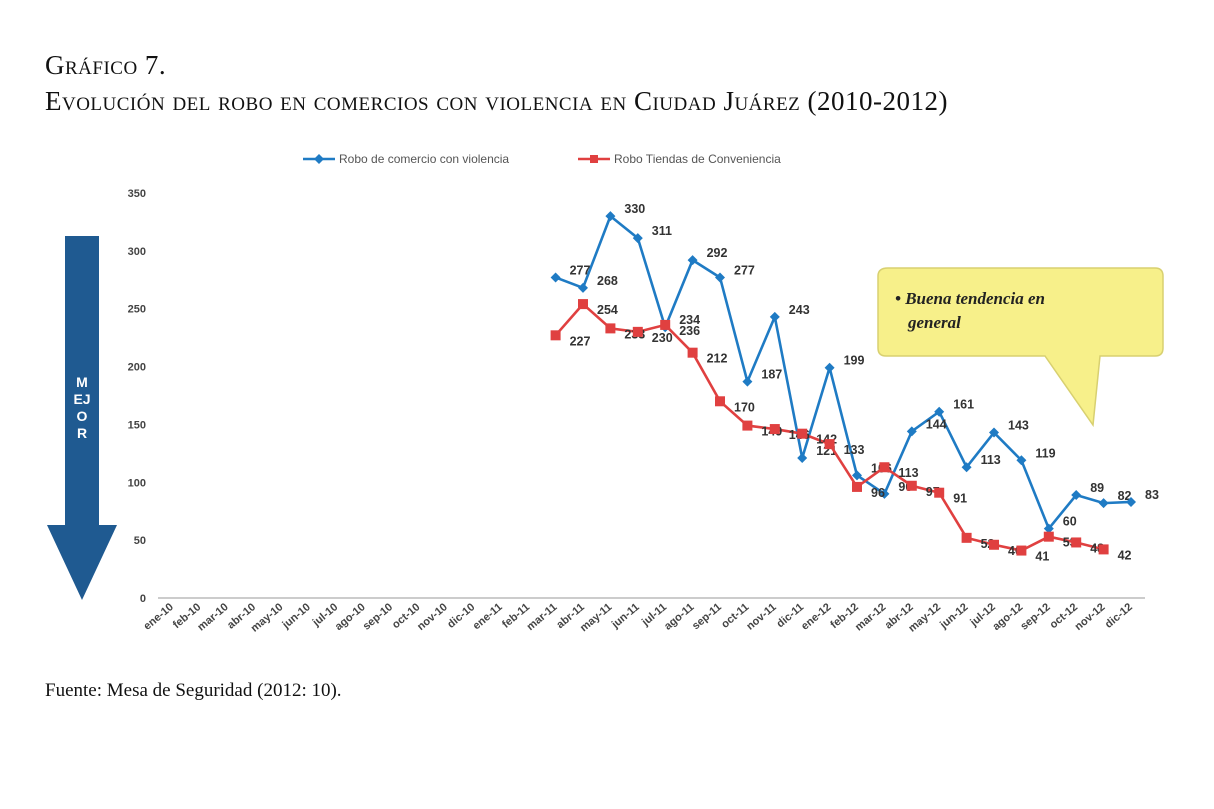  I want to click on data-label: 83, so click(1152, 495).